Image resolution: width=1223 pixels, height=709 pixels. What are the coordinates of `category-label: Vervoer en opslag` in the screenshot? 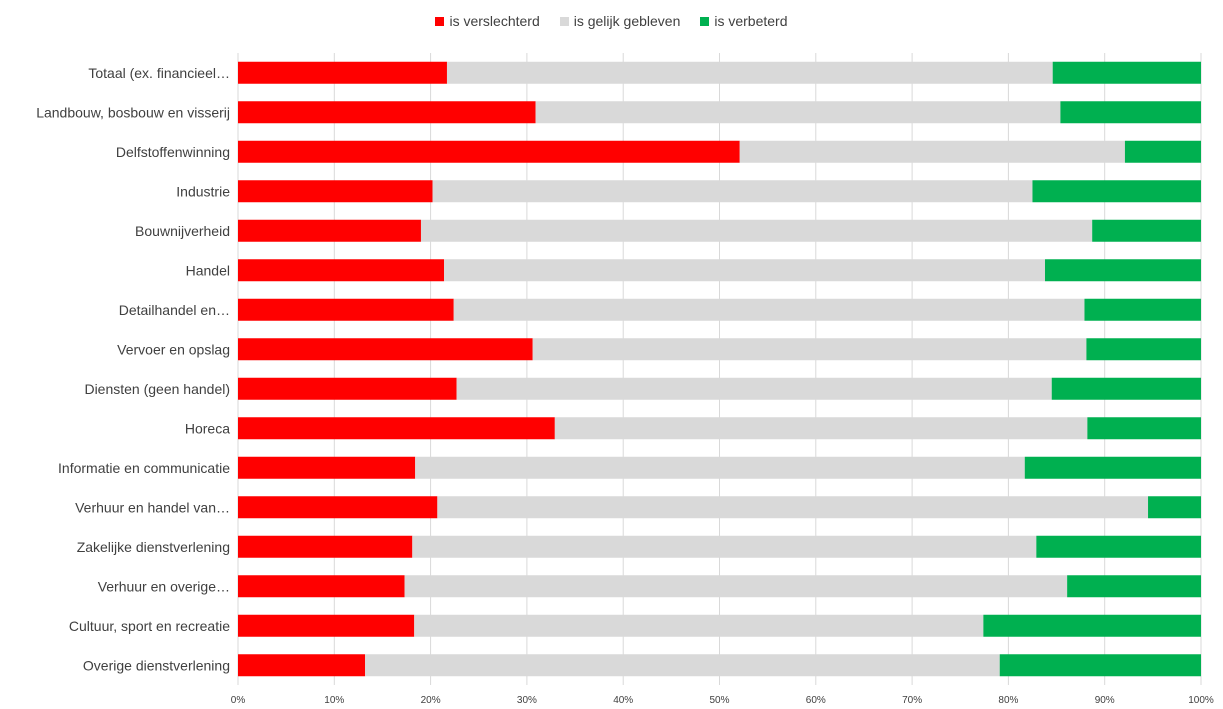 It's located at (173, 349).